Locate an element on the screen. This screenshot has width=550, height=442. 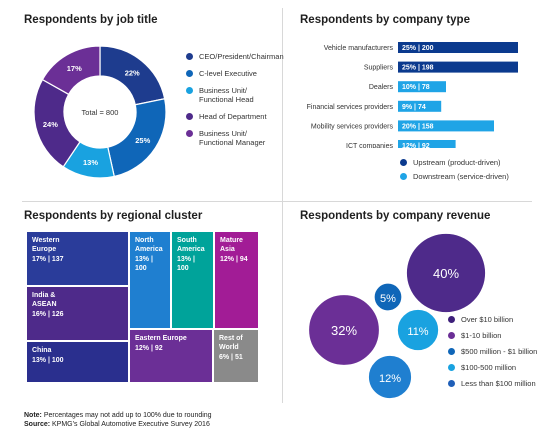
bar-category-label: Suppliers is located at coordinates (379, 68).